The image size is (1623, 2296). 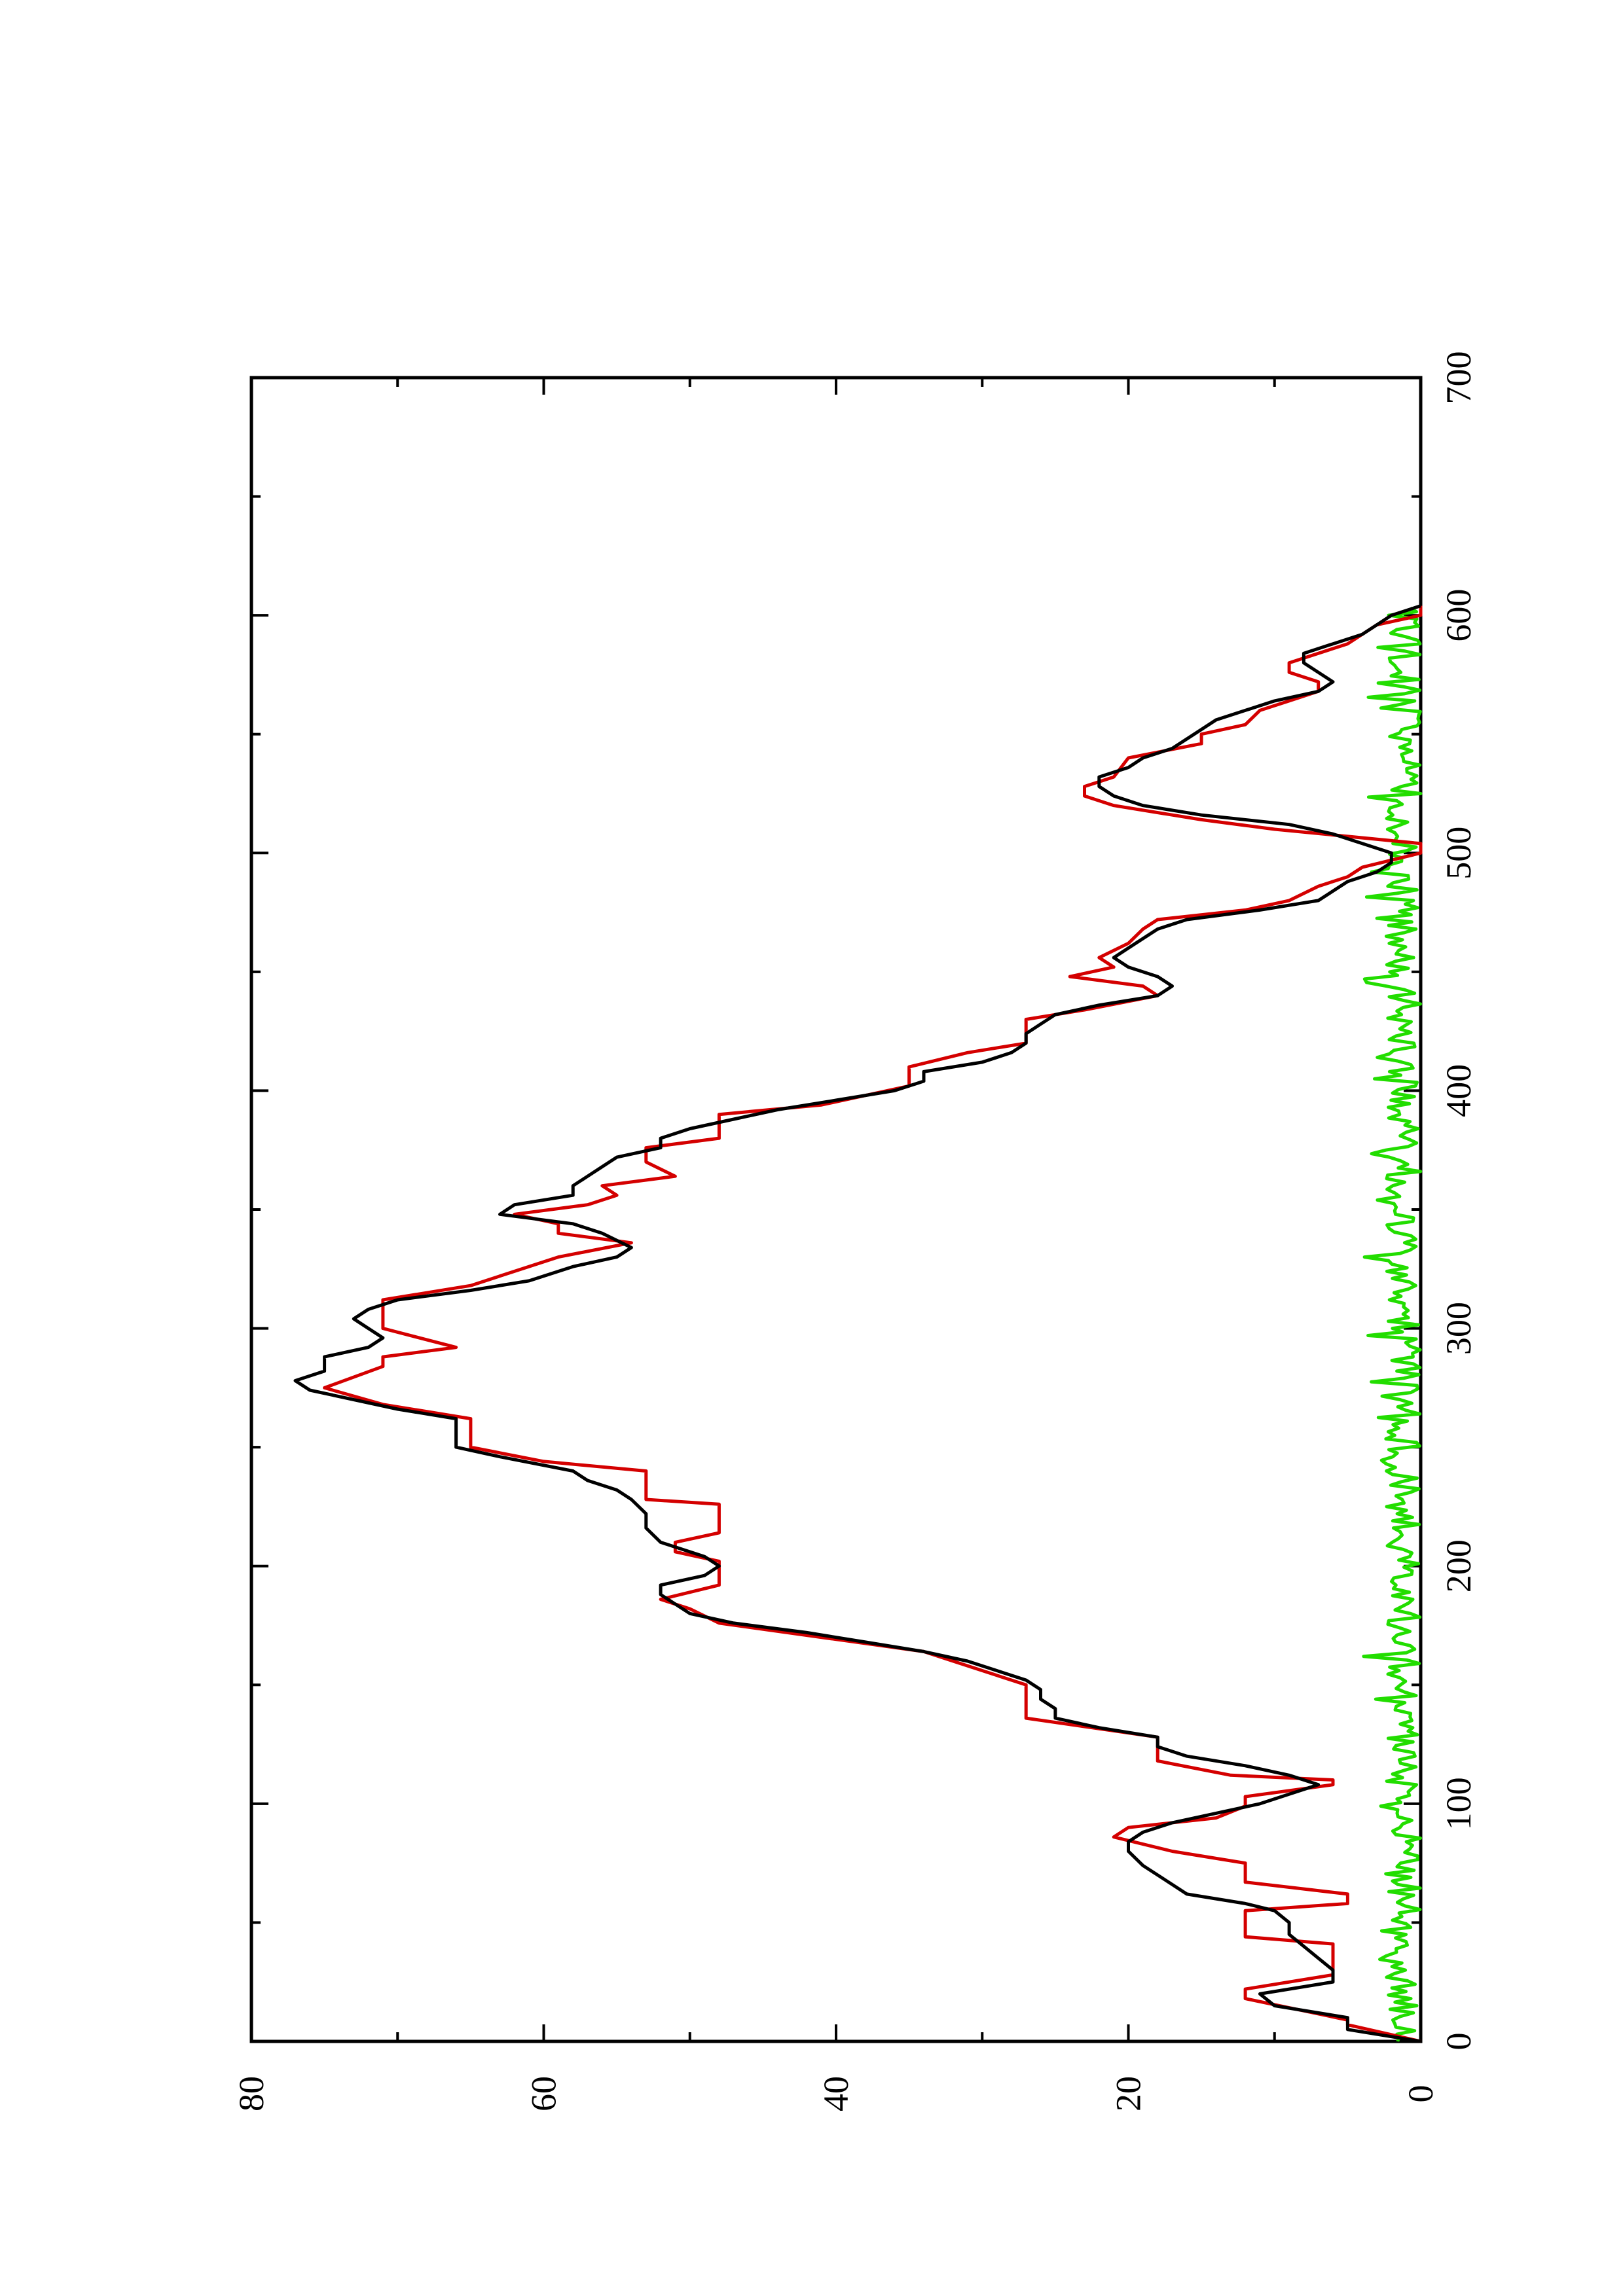 What do you see at coordinates (251, 2093) in the screenshot?
I see `y-tick-label: 80` at bounding box center [251, 2093].